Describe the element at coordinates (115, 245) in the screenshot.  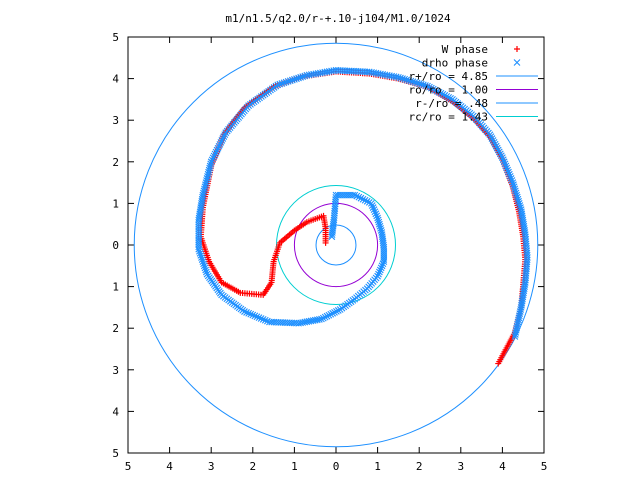
I see `y-tick-label: 0` at that location.